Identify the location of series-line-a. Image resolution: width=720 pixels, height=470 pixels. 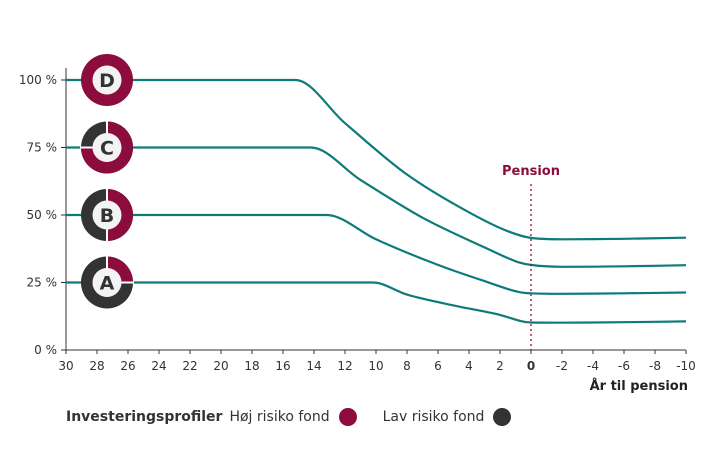
(376, 302).